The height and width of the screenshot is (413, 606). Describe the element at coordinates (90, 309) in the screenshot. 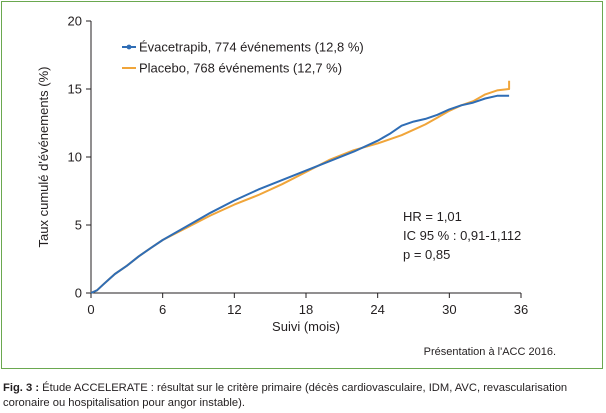

I see `x-tick-label: 0` at that location.